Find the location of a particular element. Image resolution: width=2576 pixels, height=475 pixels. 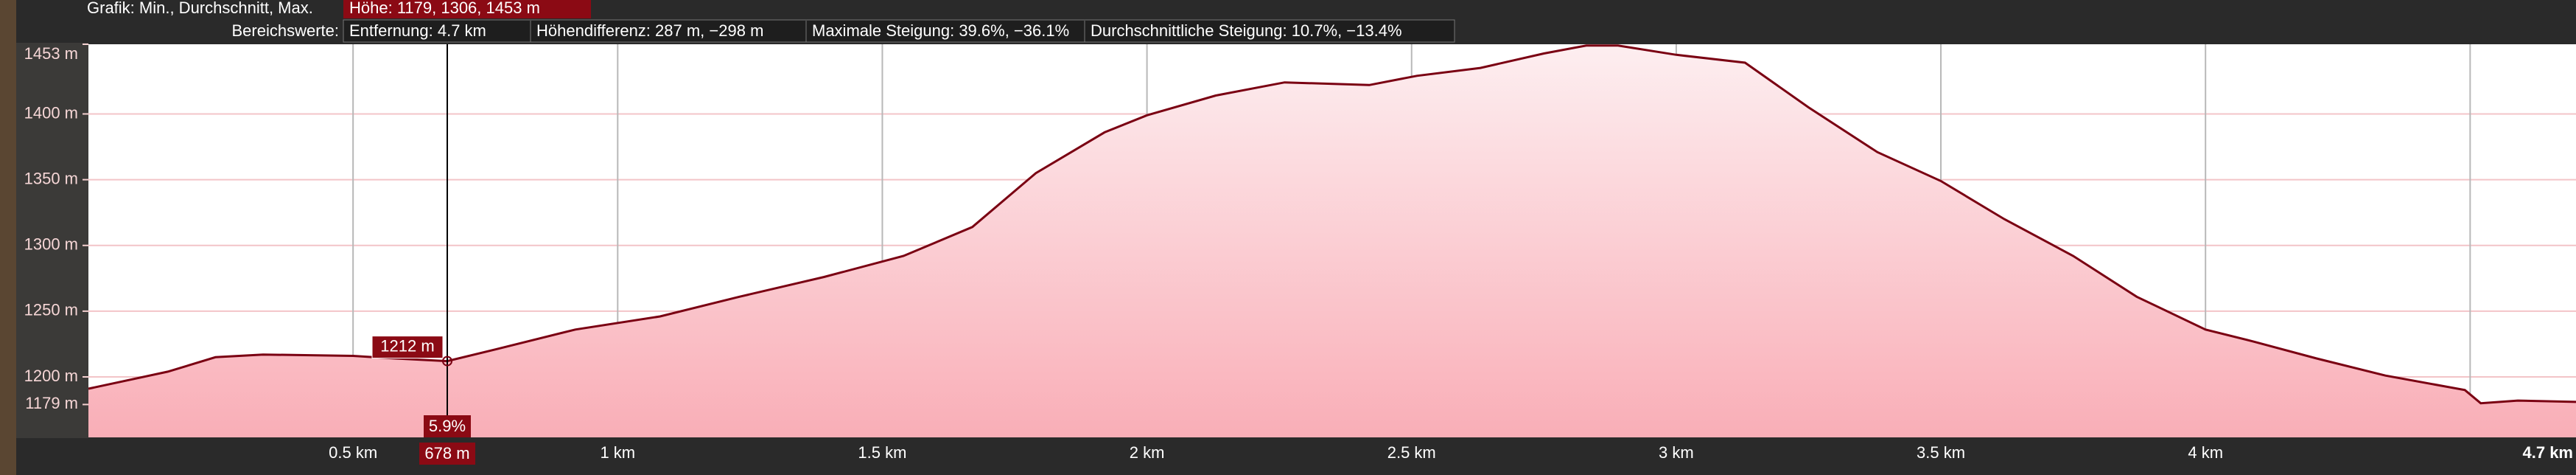

y-tick-label: 1300 m is located at coordinates (51, 244).